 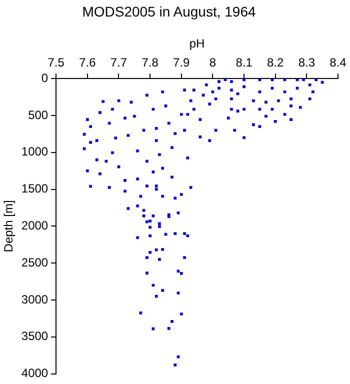 What do you see at coordinates (150, 63) in the screenshot?
I see `x-tick-label: 7.8` at bounding box center [150, 63].